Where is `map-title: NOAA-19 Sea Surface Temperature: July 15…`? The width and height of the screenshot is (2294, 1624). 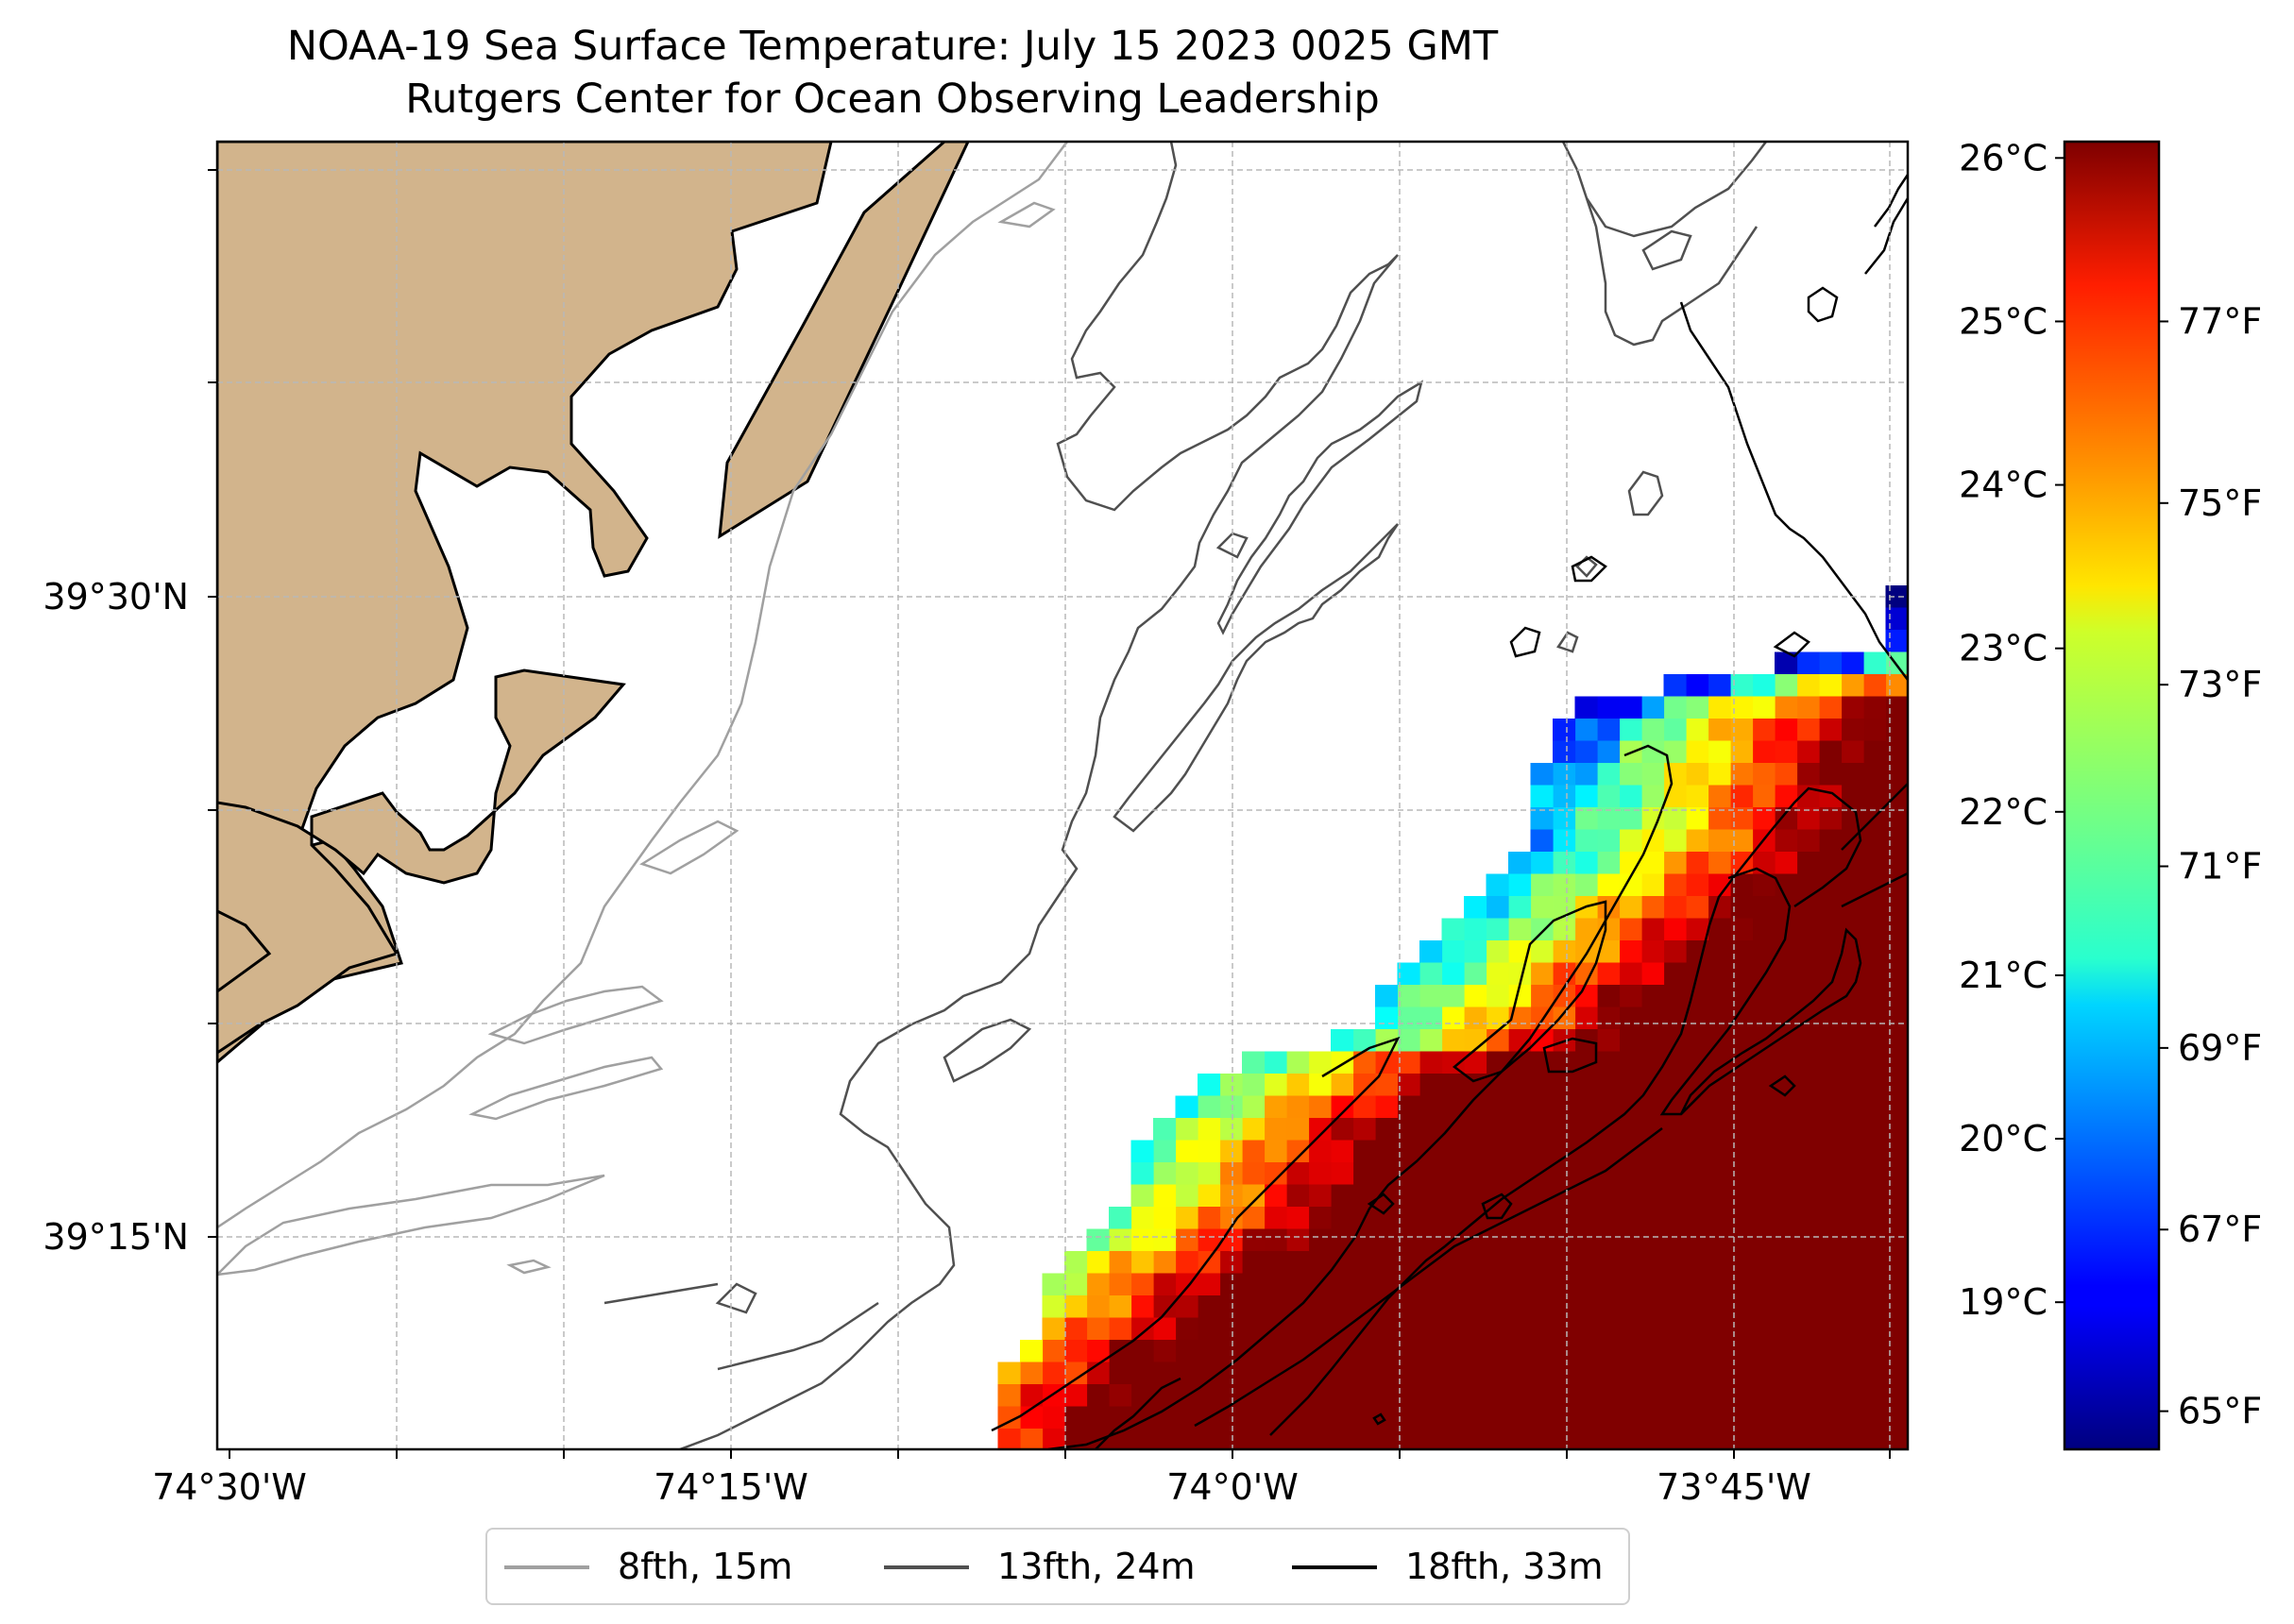
map-title: NOAA-19 Sea Surface Temperature: July 15… is located at coordinates (892, 46).